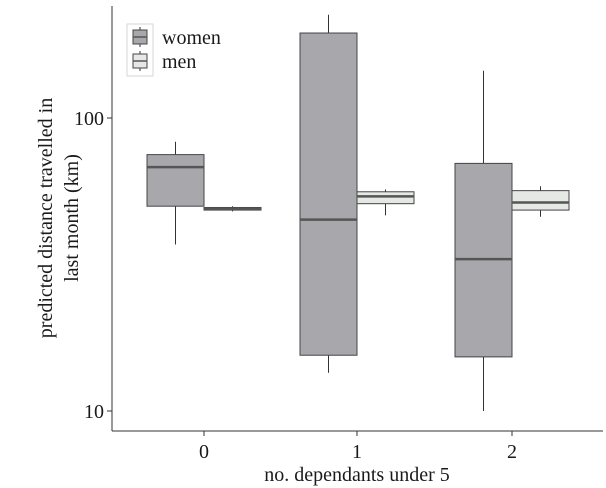  What do you see at coordinates (357, 452) in the screenshot?
I see `x-tick-label: 1` at bounding box center [357, 452].